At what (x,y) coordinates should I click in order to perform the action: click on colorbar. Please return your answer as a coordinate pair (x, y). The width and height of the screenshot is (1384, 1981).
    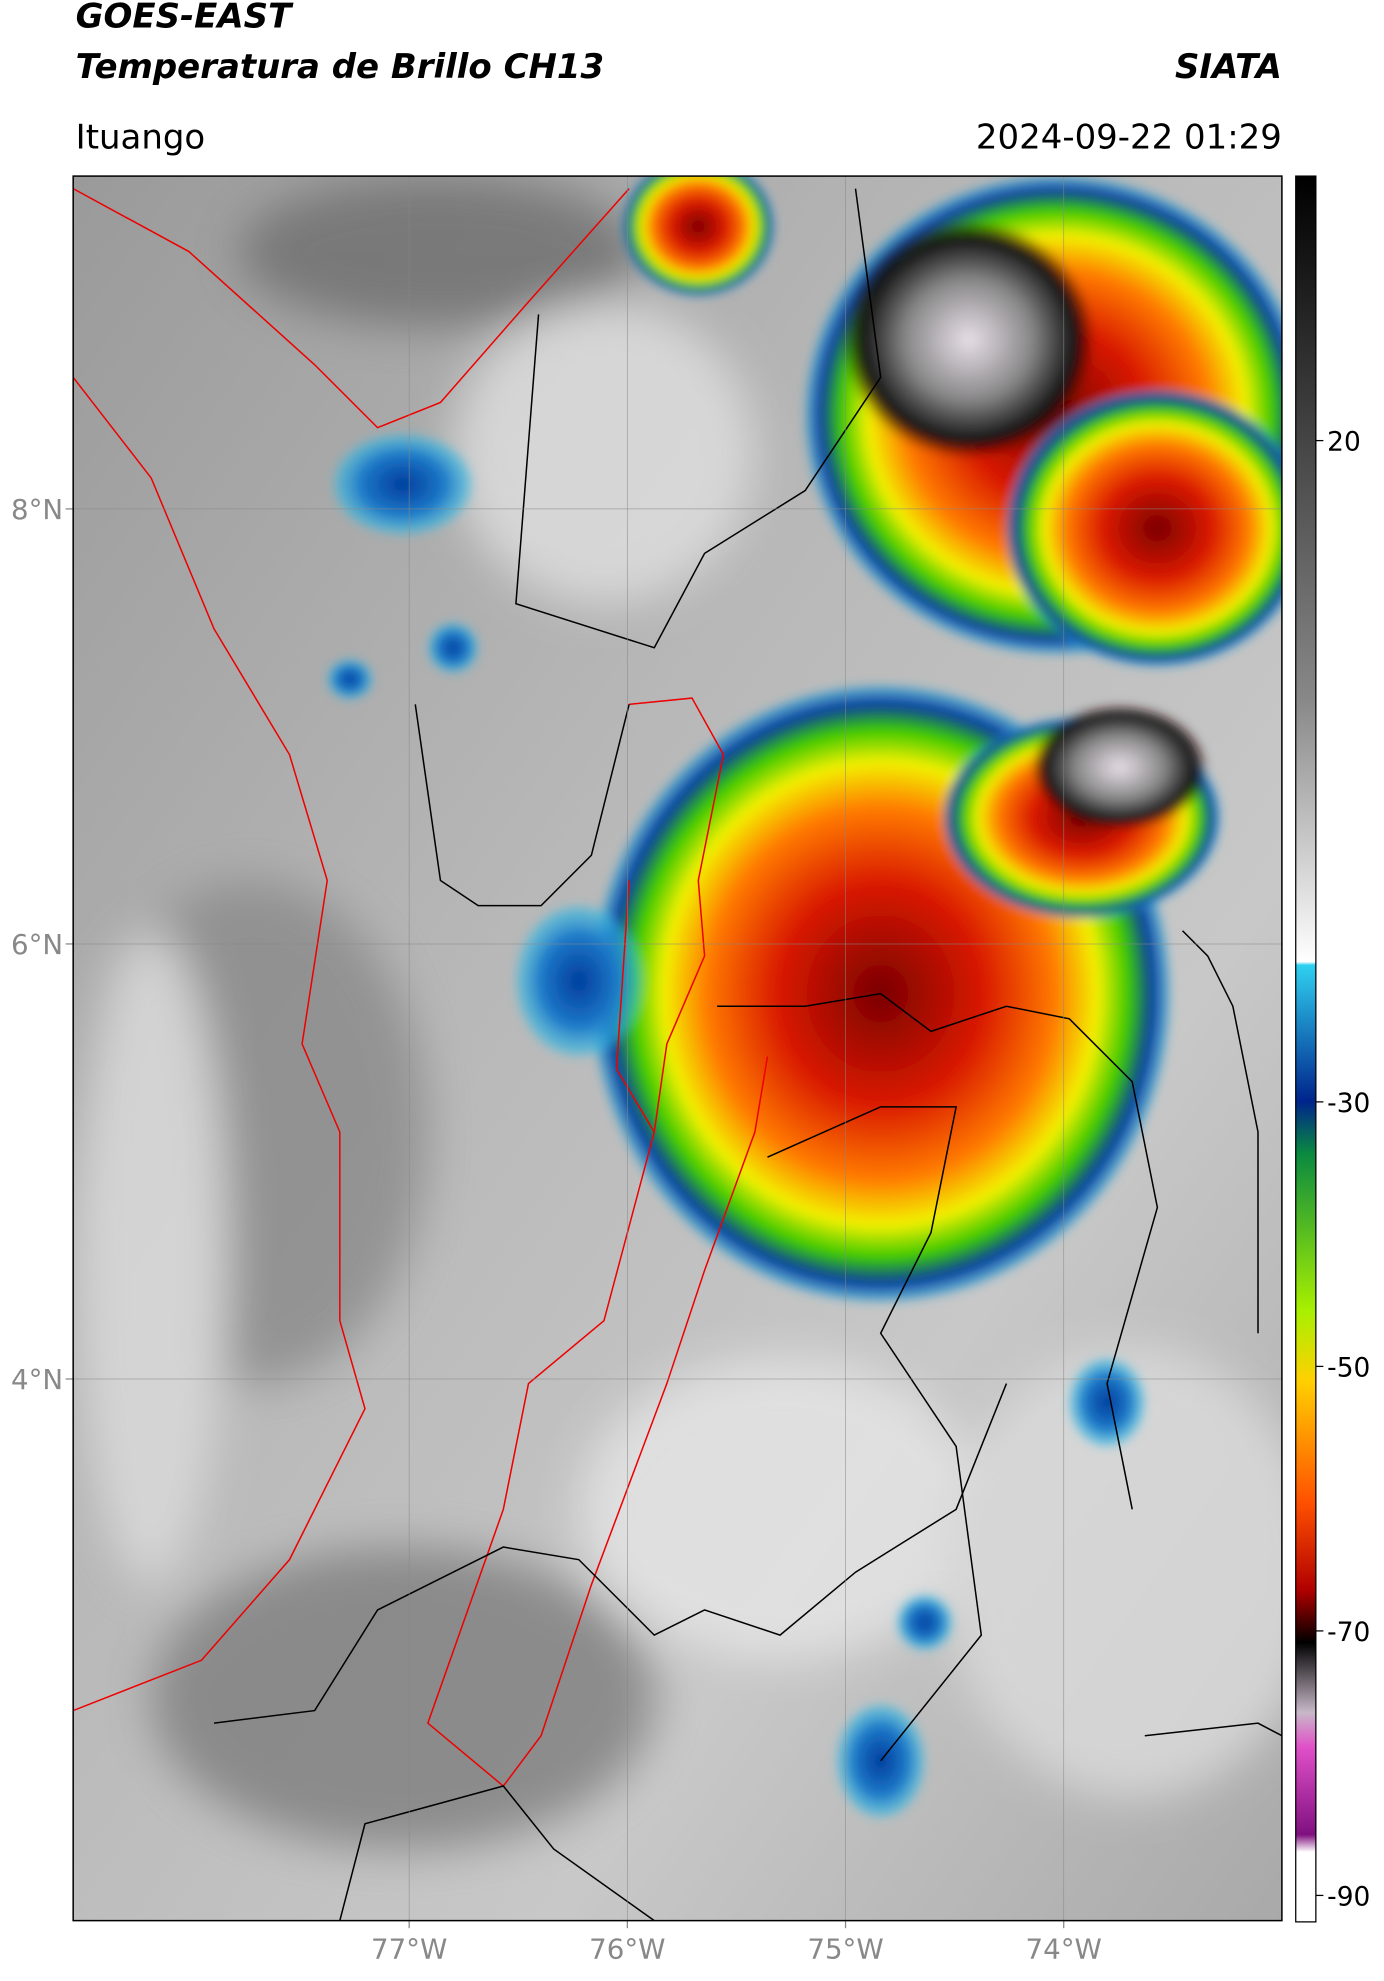
    Looking at the image, I should click on (1306, 1049).